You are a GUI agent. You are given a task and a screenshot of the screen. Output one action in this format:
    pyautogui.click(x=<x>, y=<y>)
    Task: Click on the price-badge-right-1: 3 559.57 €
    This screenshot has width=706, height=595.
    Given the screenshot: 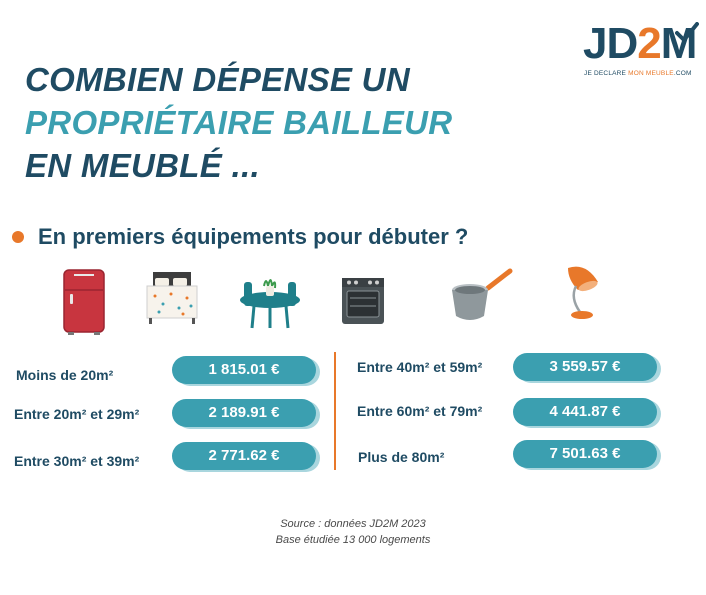 What is the action you would take?
    pyautogui.click(x=585, y=367)
    